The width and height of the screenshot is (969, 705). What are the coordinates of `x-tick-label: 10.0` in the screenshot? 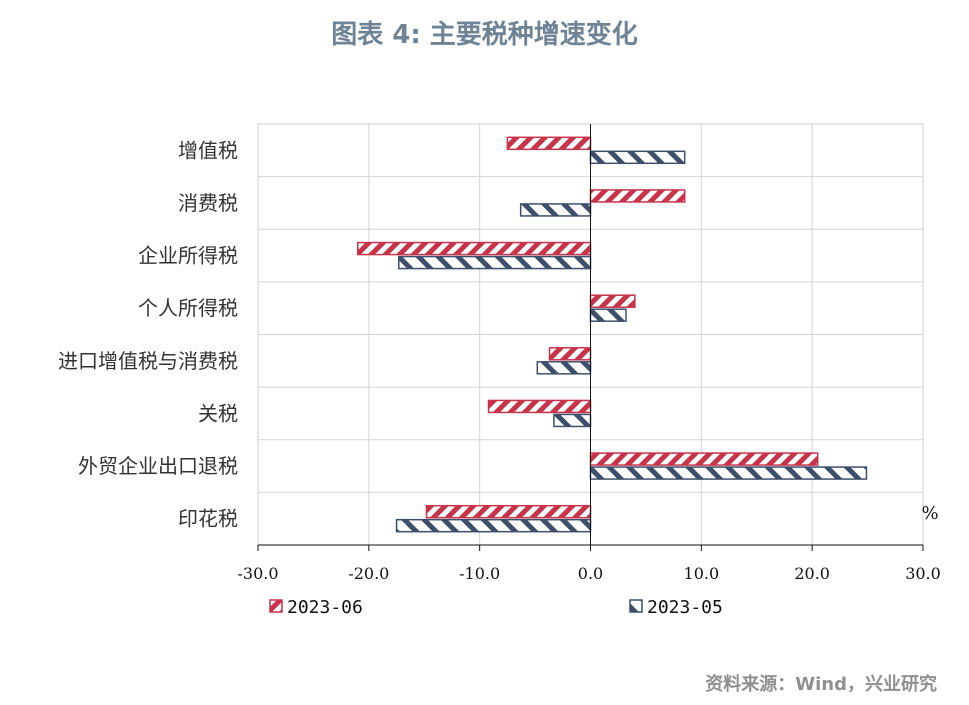 It's located at (702, 573).